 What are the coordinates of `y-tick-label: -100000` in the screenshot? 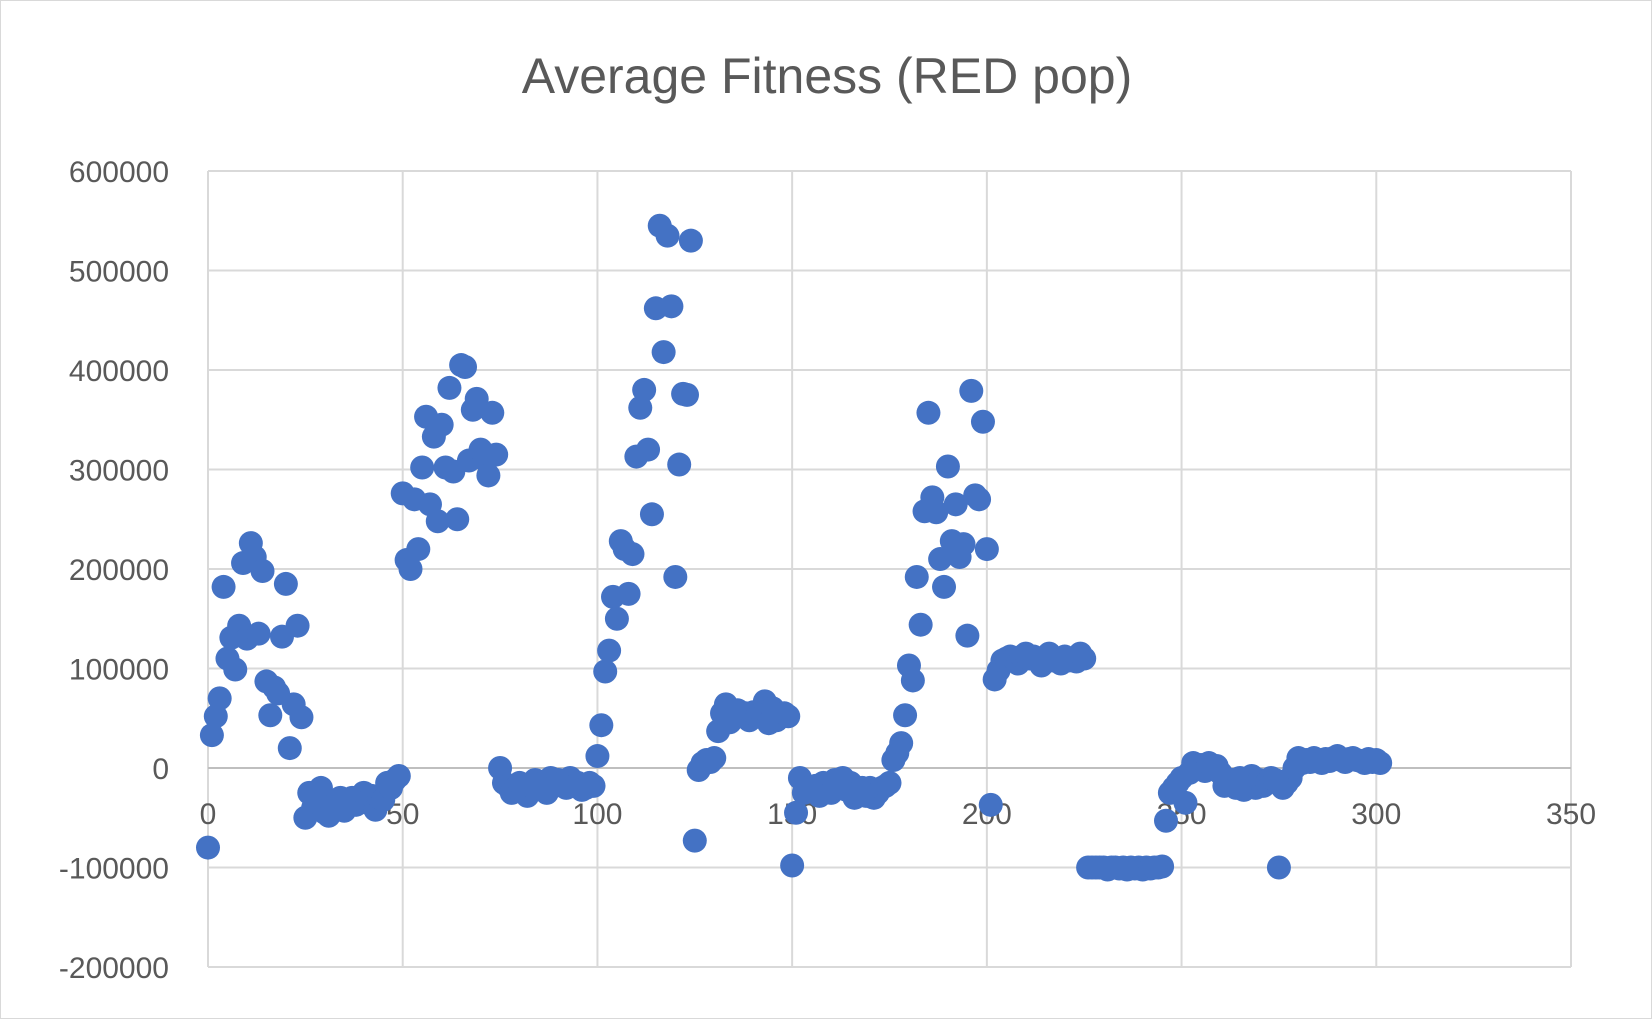 It's located at (114, 869).